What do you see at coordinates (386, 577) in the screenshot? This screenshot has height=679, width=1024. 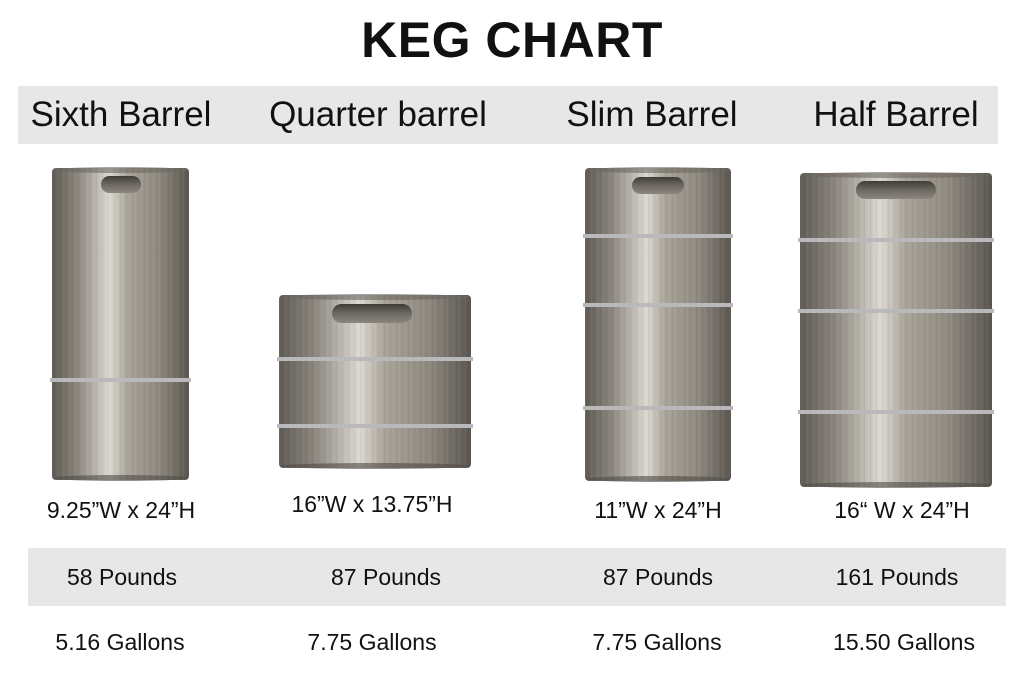 I see `weight-quarter-barrel: 87 Pounds` at bounding box center [386, 577].